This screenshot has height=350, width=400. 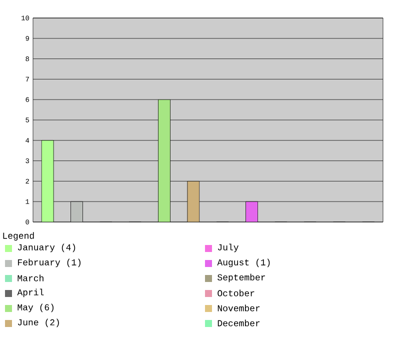 I want to click on legend-label: September, so click(x=241, y=278).